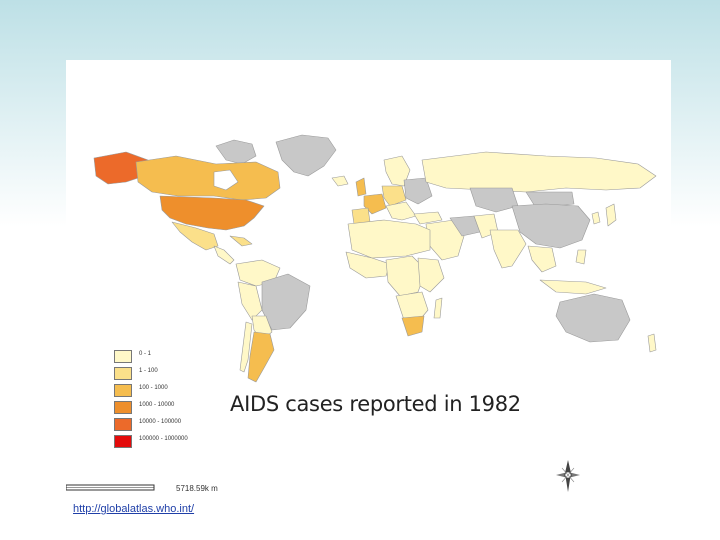  I want to click on region-uk, so click(361, 187).